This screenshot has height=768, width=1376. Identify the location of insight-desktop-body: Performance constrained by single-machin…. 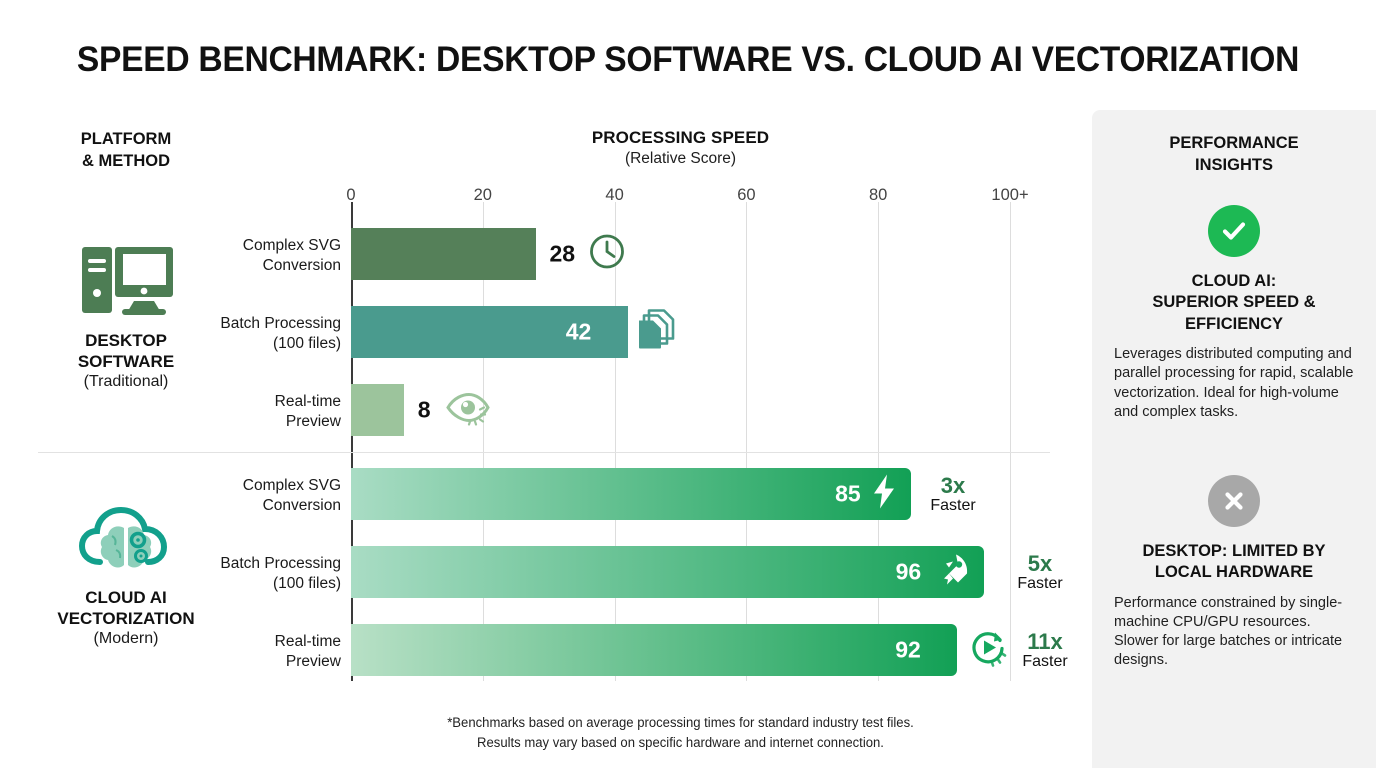
(1228, 631).